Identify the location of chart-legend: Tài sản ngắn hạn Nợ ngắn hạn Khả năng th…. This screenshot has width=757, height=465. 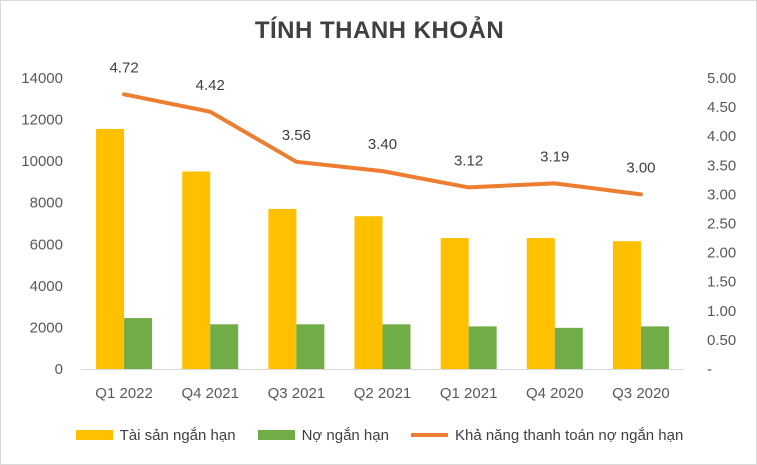
(379, 435).